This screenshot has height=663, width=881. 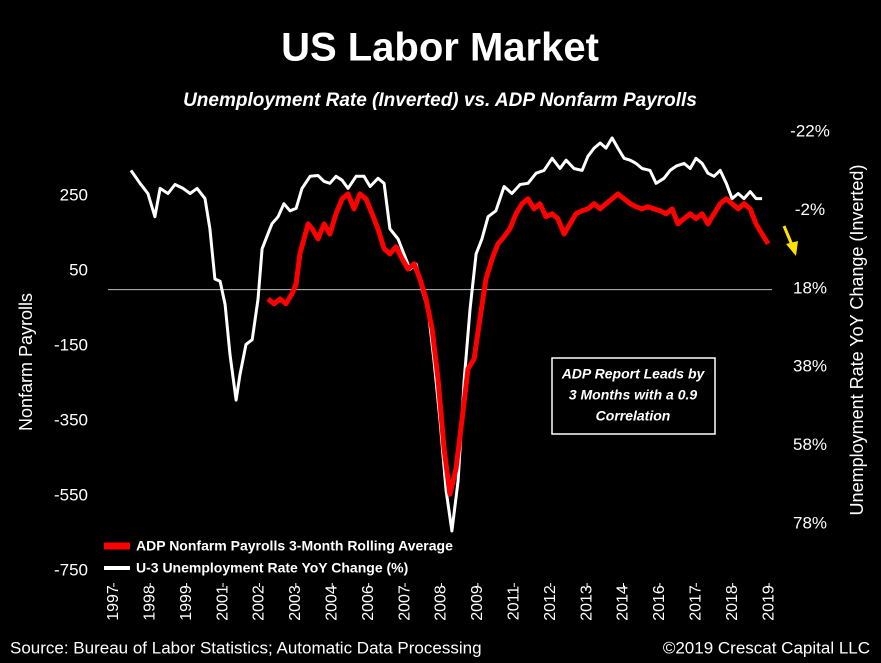 I want to click on y-tick-label: -350, so click(x=71, y=419).